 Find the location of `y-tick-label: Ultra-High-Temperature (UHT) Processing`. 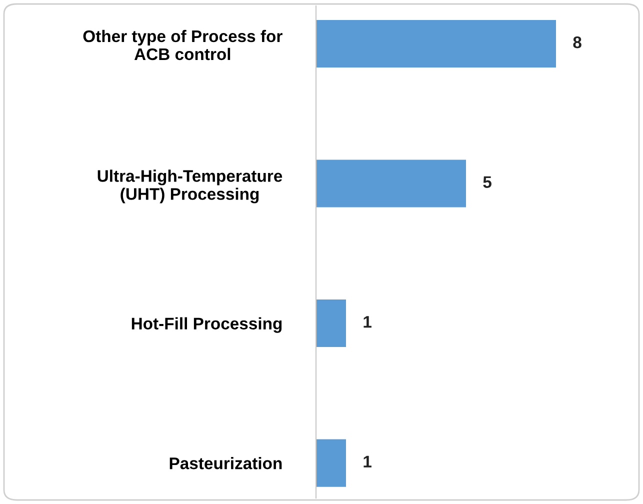

y-tick-label: Ultra-High-Temperature (UHT) Processing is located at coordinates (190, 187).